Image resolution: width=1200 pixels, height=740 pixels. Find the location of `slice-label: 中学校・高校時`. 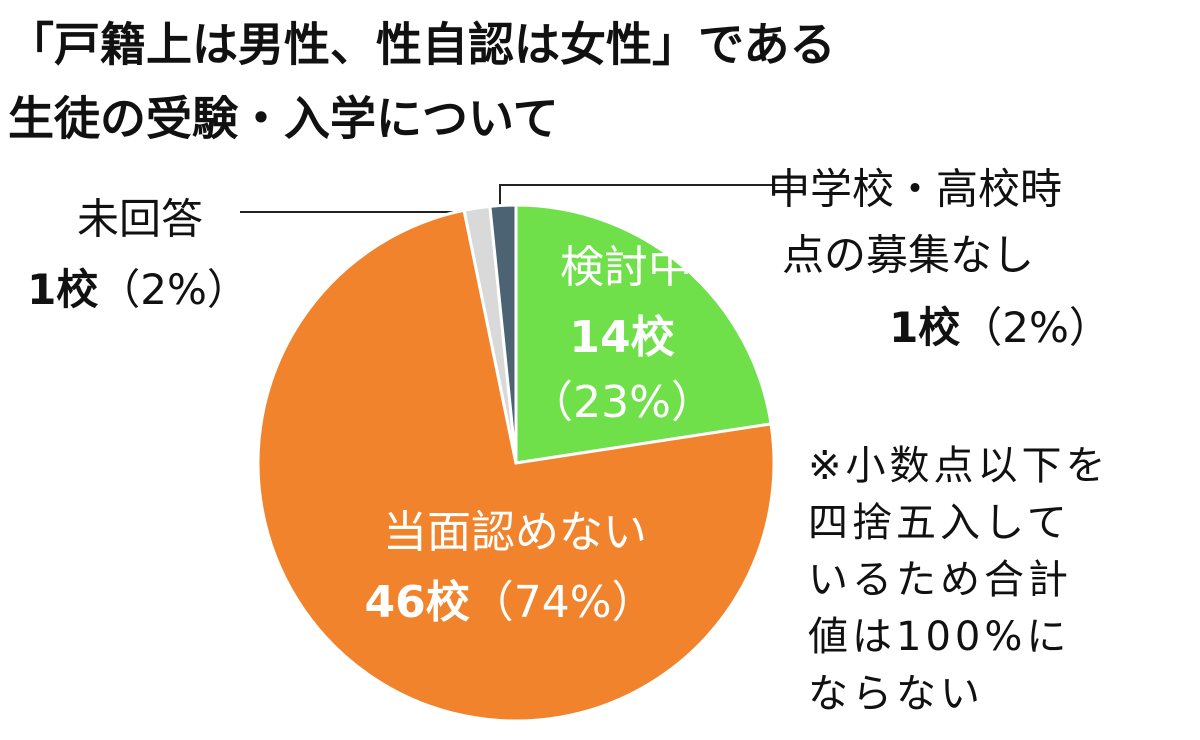

slice-label: 中学校・高校時 is located at coordinates (915, 189).